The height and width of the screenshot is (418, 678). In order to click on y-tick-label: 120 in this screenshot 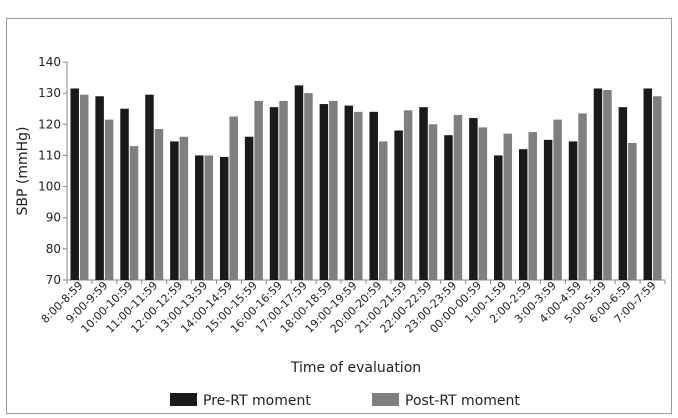, I will do `click(49, 124)`.